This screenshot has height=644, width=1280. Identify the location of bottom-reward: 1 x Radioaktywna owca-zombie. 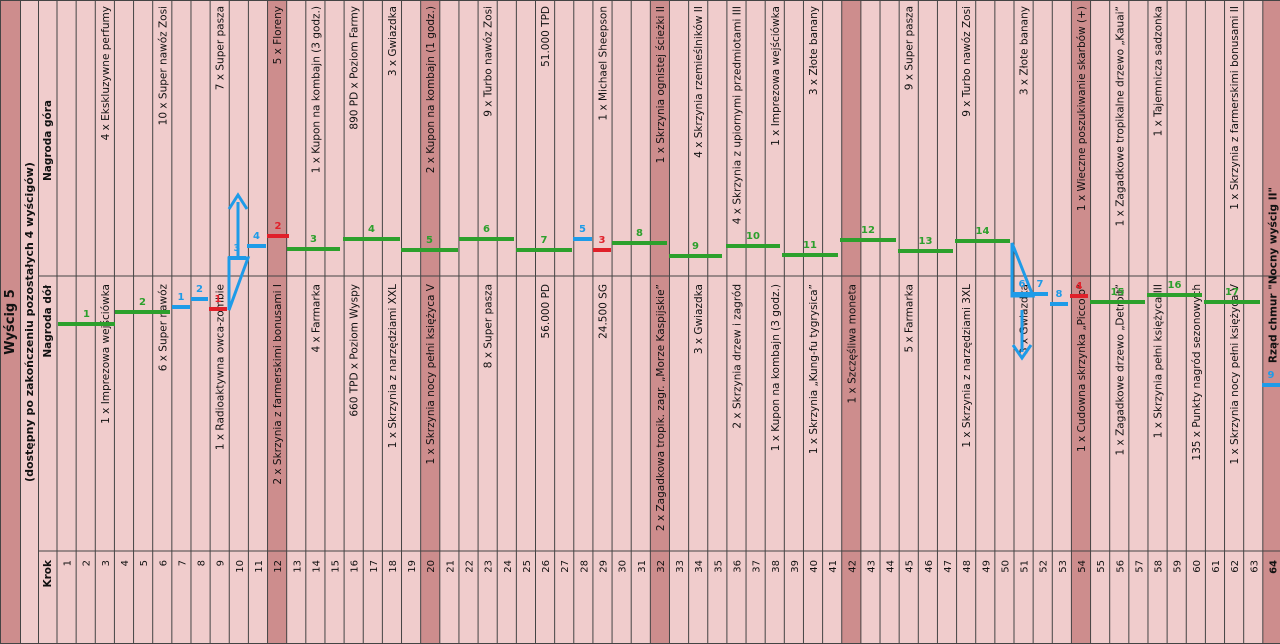
(221, 367).